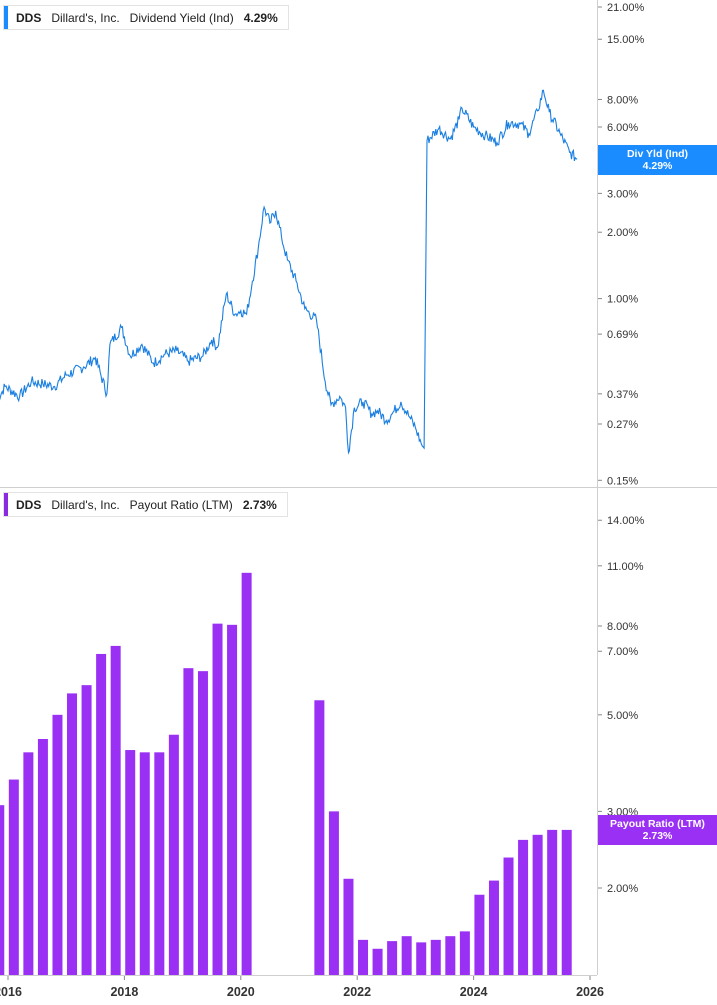  I want to click on x-tick-label: 2016, so click(11, 992).